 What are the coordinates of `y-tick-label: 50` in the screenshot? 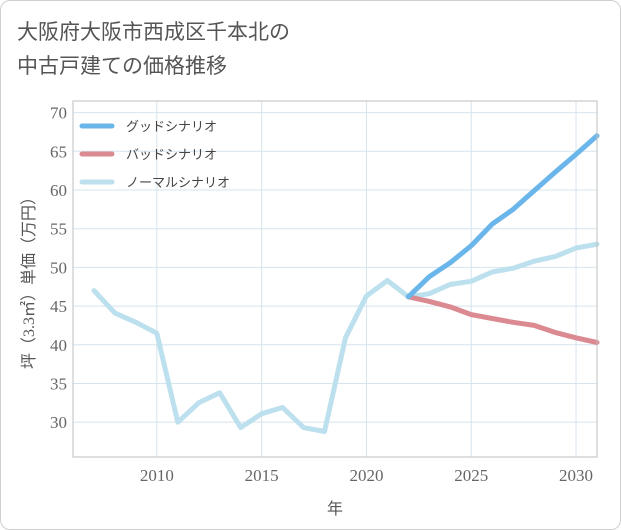 It's located at (58, 267).